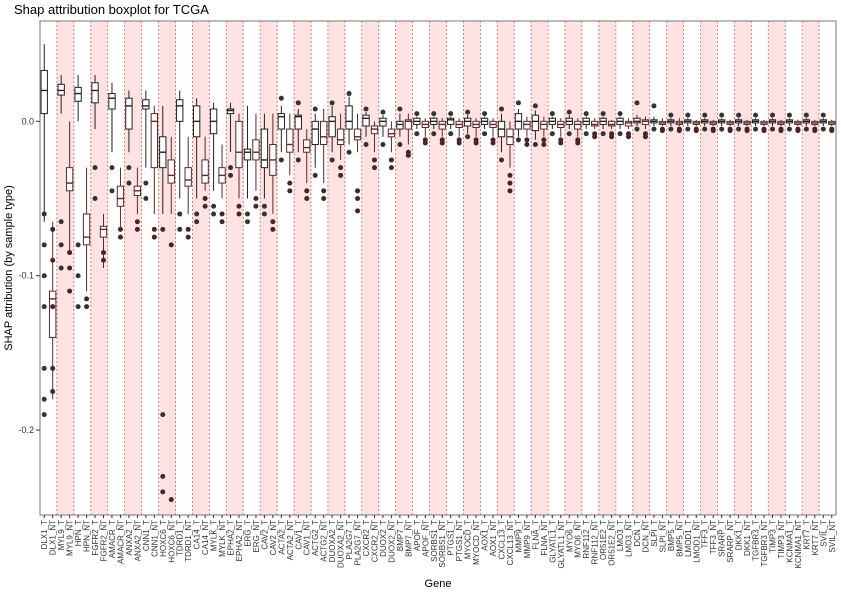 Image resolution: width=841 pixels, height=595 pixels. What do you see at coordinates (264, 535) in the screenshot?
I see `x-tick-label: CAV2_T` at bounding box center [264, 535].